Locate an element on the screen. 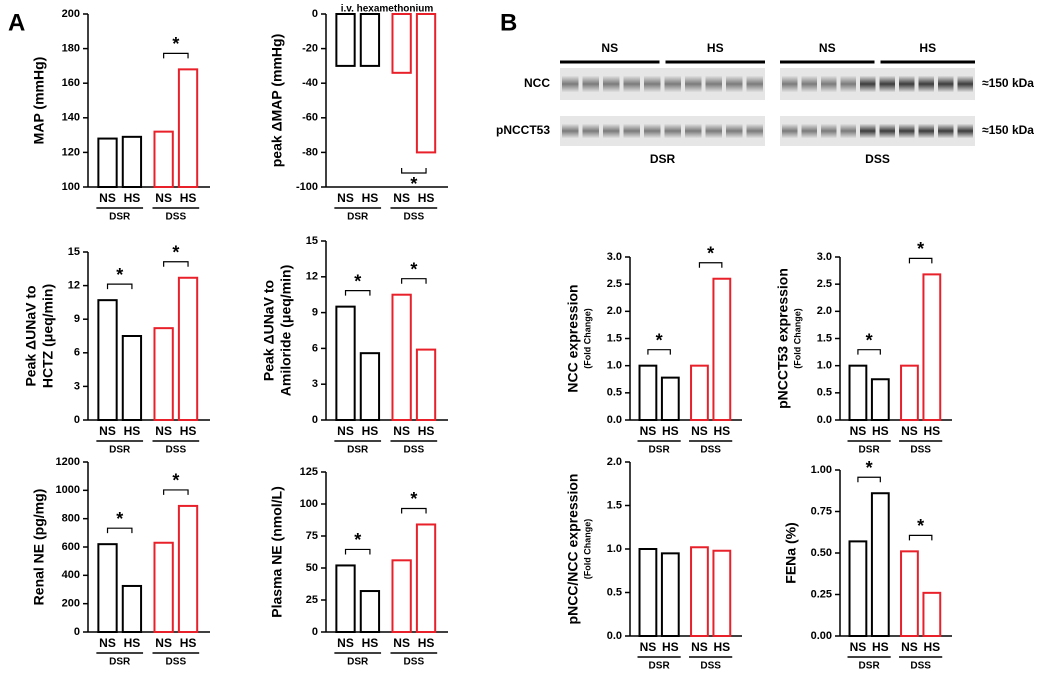  y-tick-label: 0.75 is located at coordinates (821, 511).